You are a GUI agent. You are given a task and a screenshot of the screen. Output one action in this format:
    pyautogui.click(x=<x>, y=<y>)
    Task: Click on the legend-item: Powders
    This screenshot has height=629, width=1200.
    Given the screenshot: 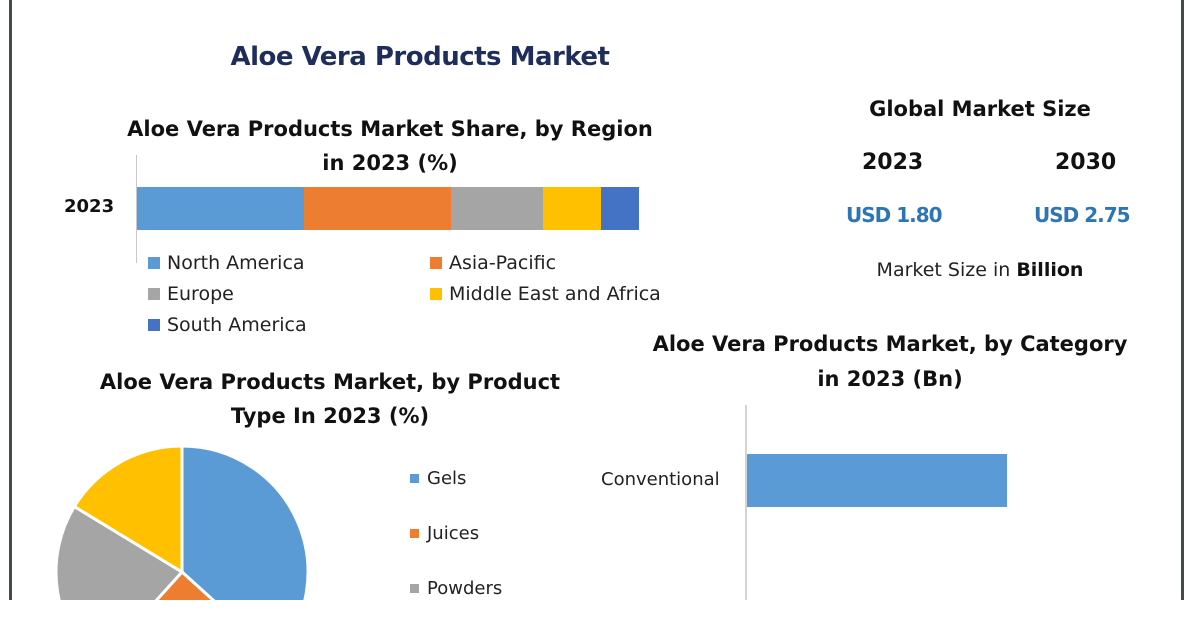 What is the action you would take?
    pyautogui.click(x=456, y=588)
    